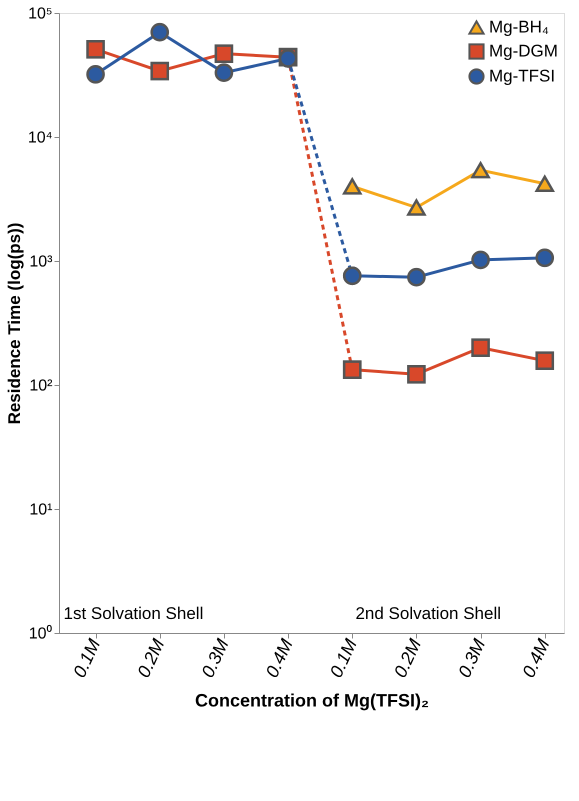 The height and width of the screenshot is (801, 579). What do you see at coordinates (41, 386) in the screenshot?
I see `y-tick-label: 10²` at bounding box center [41, 386].